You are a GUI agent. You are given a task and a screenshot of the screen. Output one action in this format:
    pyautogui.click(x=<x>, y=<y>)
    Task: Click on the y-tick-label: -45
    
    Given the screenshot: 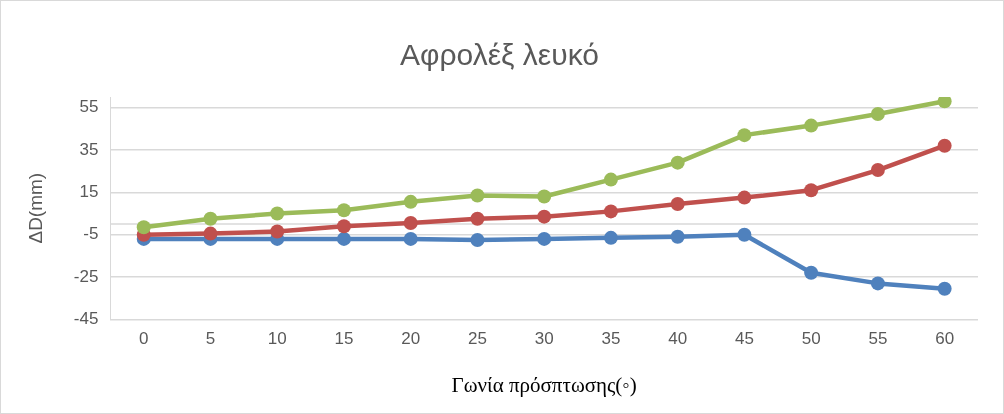 What is the action you would take?
    pyautogui.click(x=86, y=319)
    